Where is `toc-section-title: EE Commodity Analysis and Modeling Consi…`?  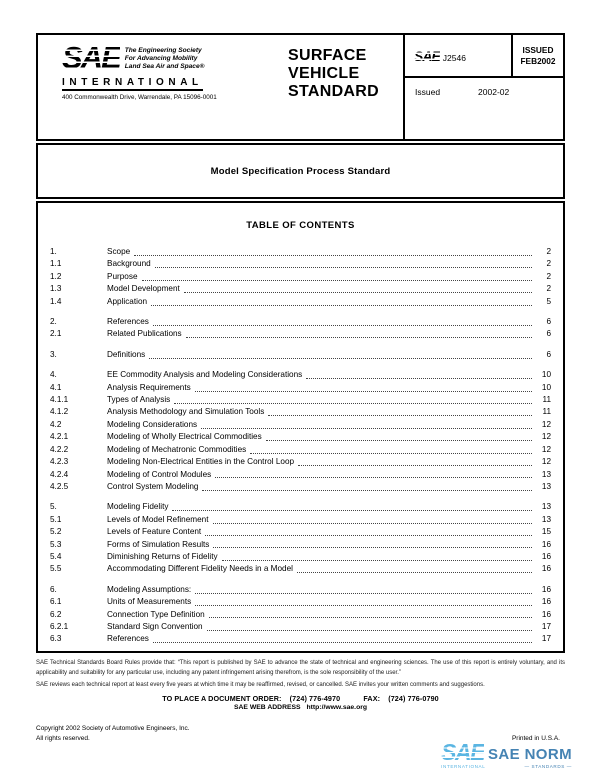
toc-section-title: EE Commodity Analysis and Modeling Consi… is located at coordinates (205, 375).